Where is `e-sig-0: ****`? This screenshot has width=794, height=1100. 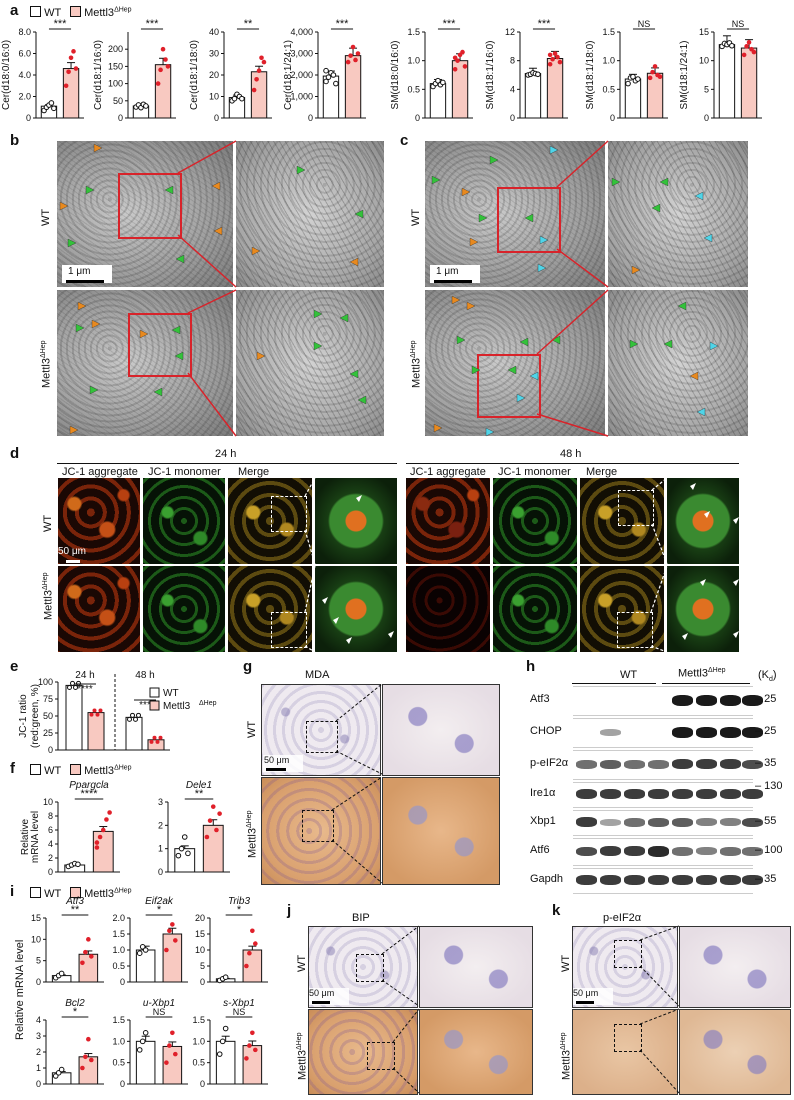
e-sig-0: **** is located at coordinates (85, 689).